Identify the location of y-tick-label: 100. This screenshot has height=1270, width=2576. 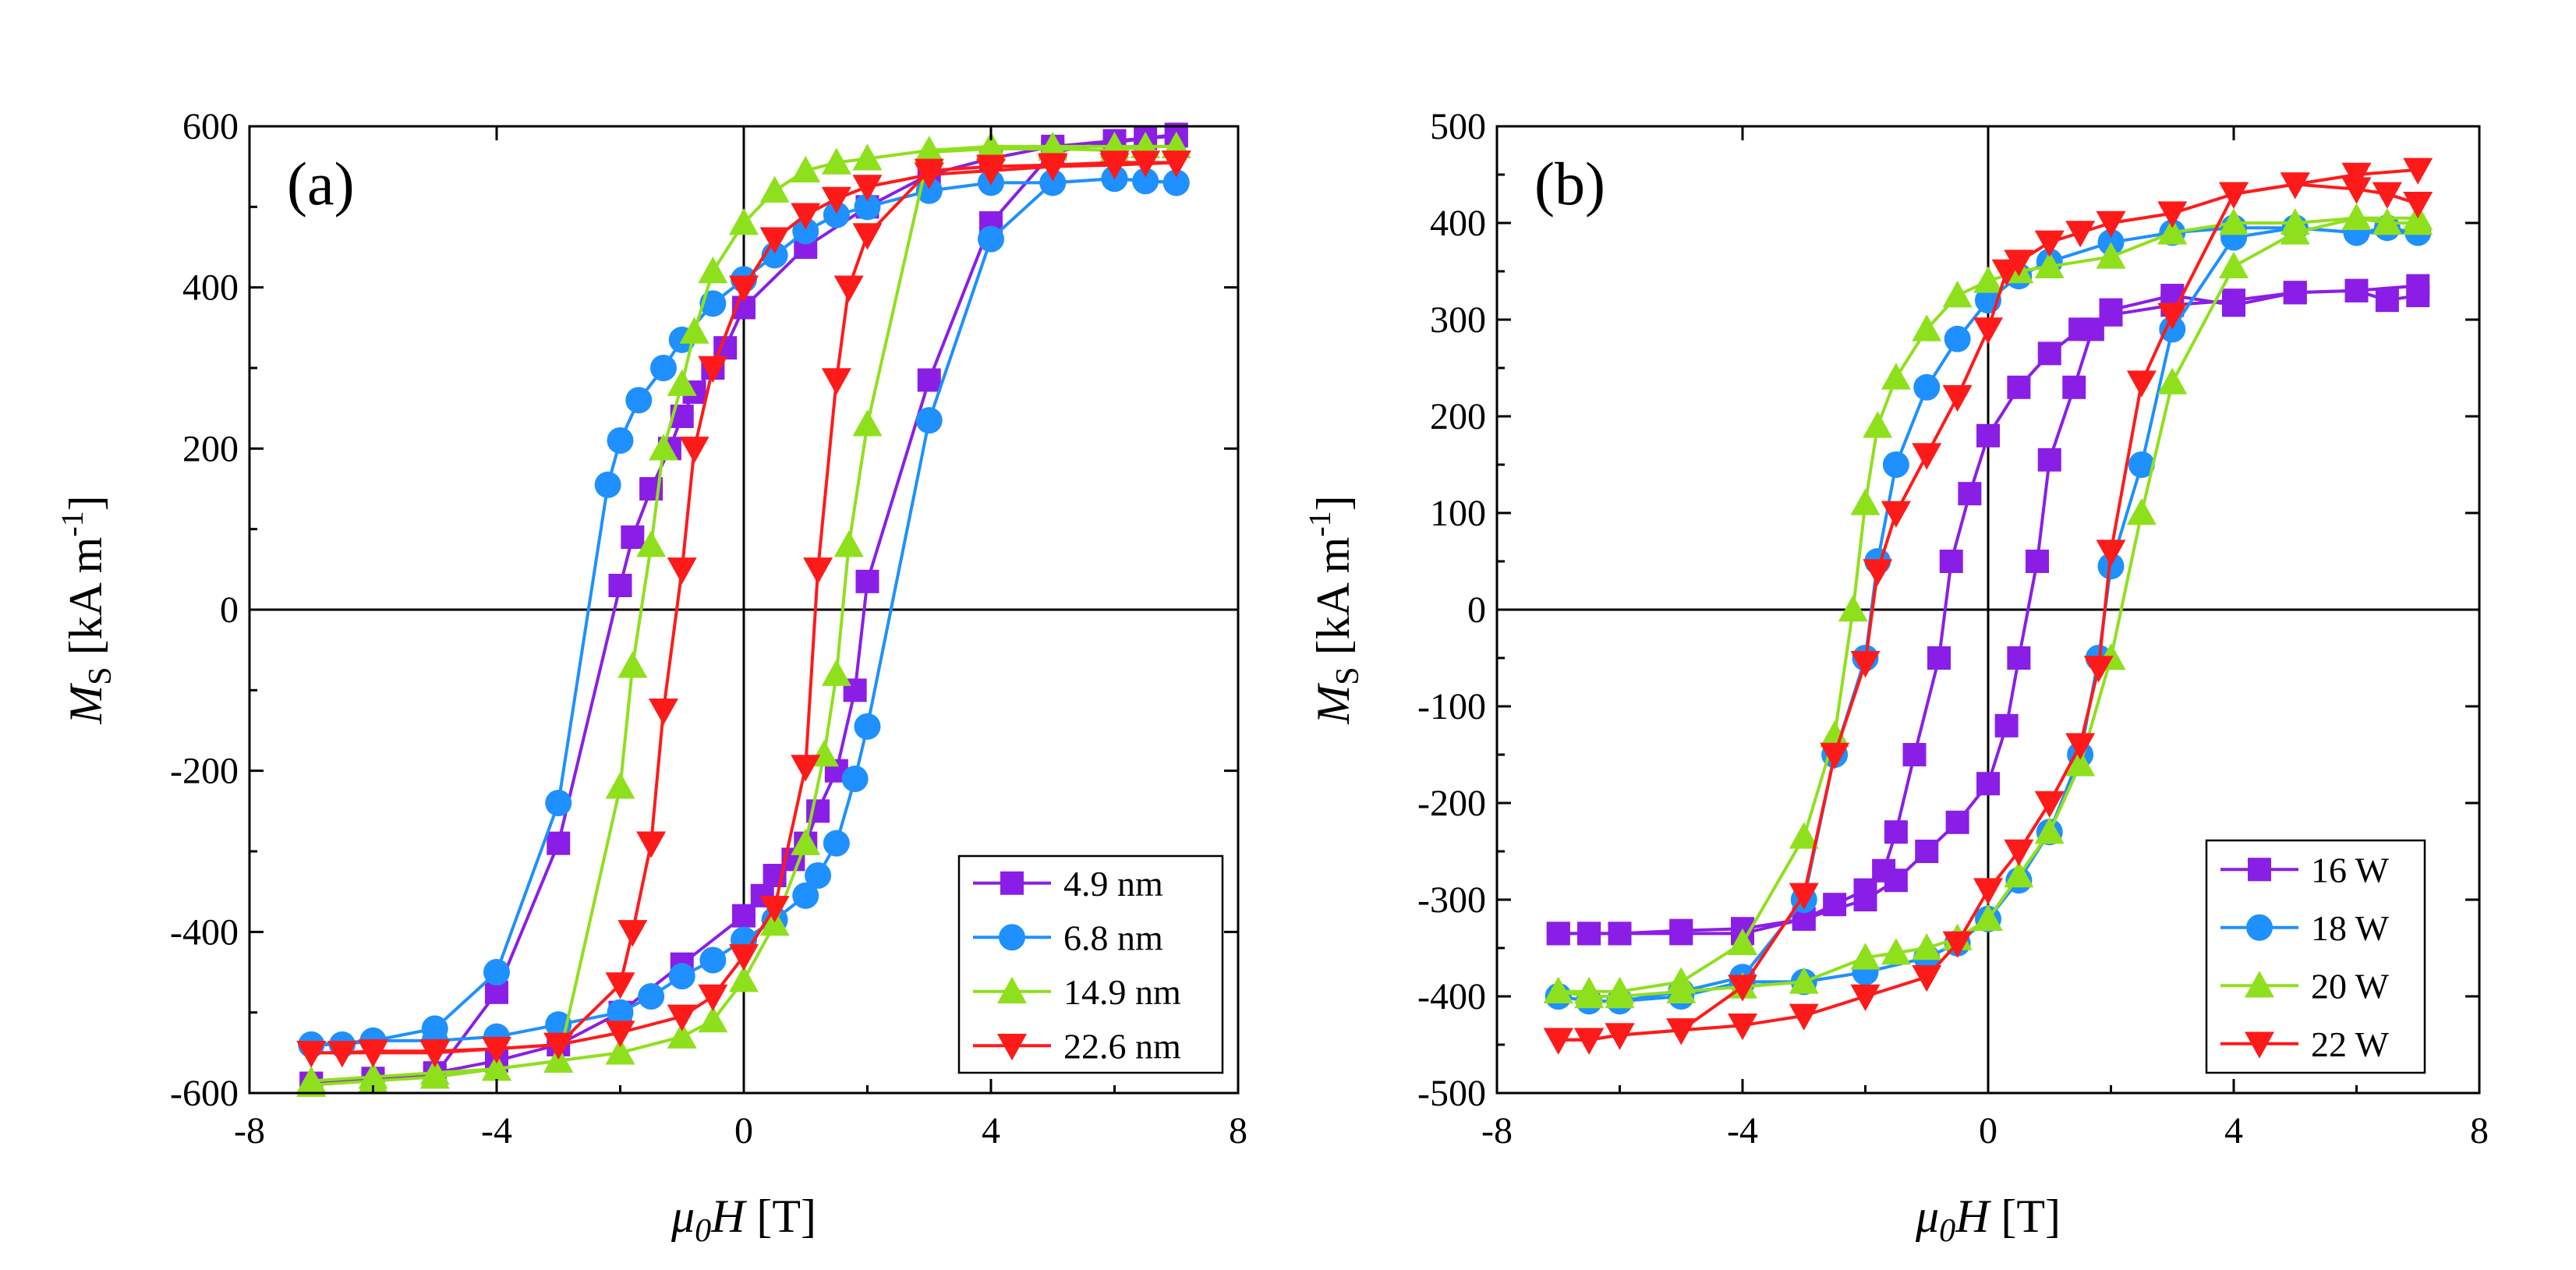
(1458, 513).